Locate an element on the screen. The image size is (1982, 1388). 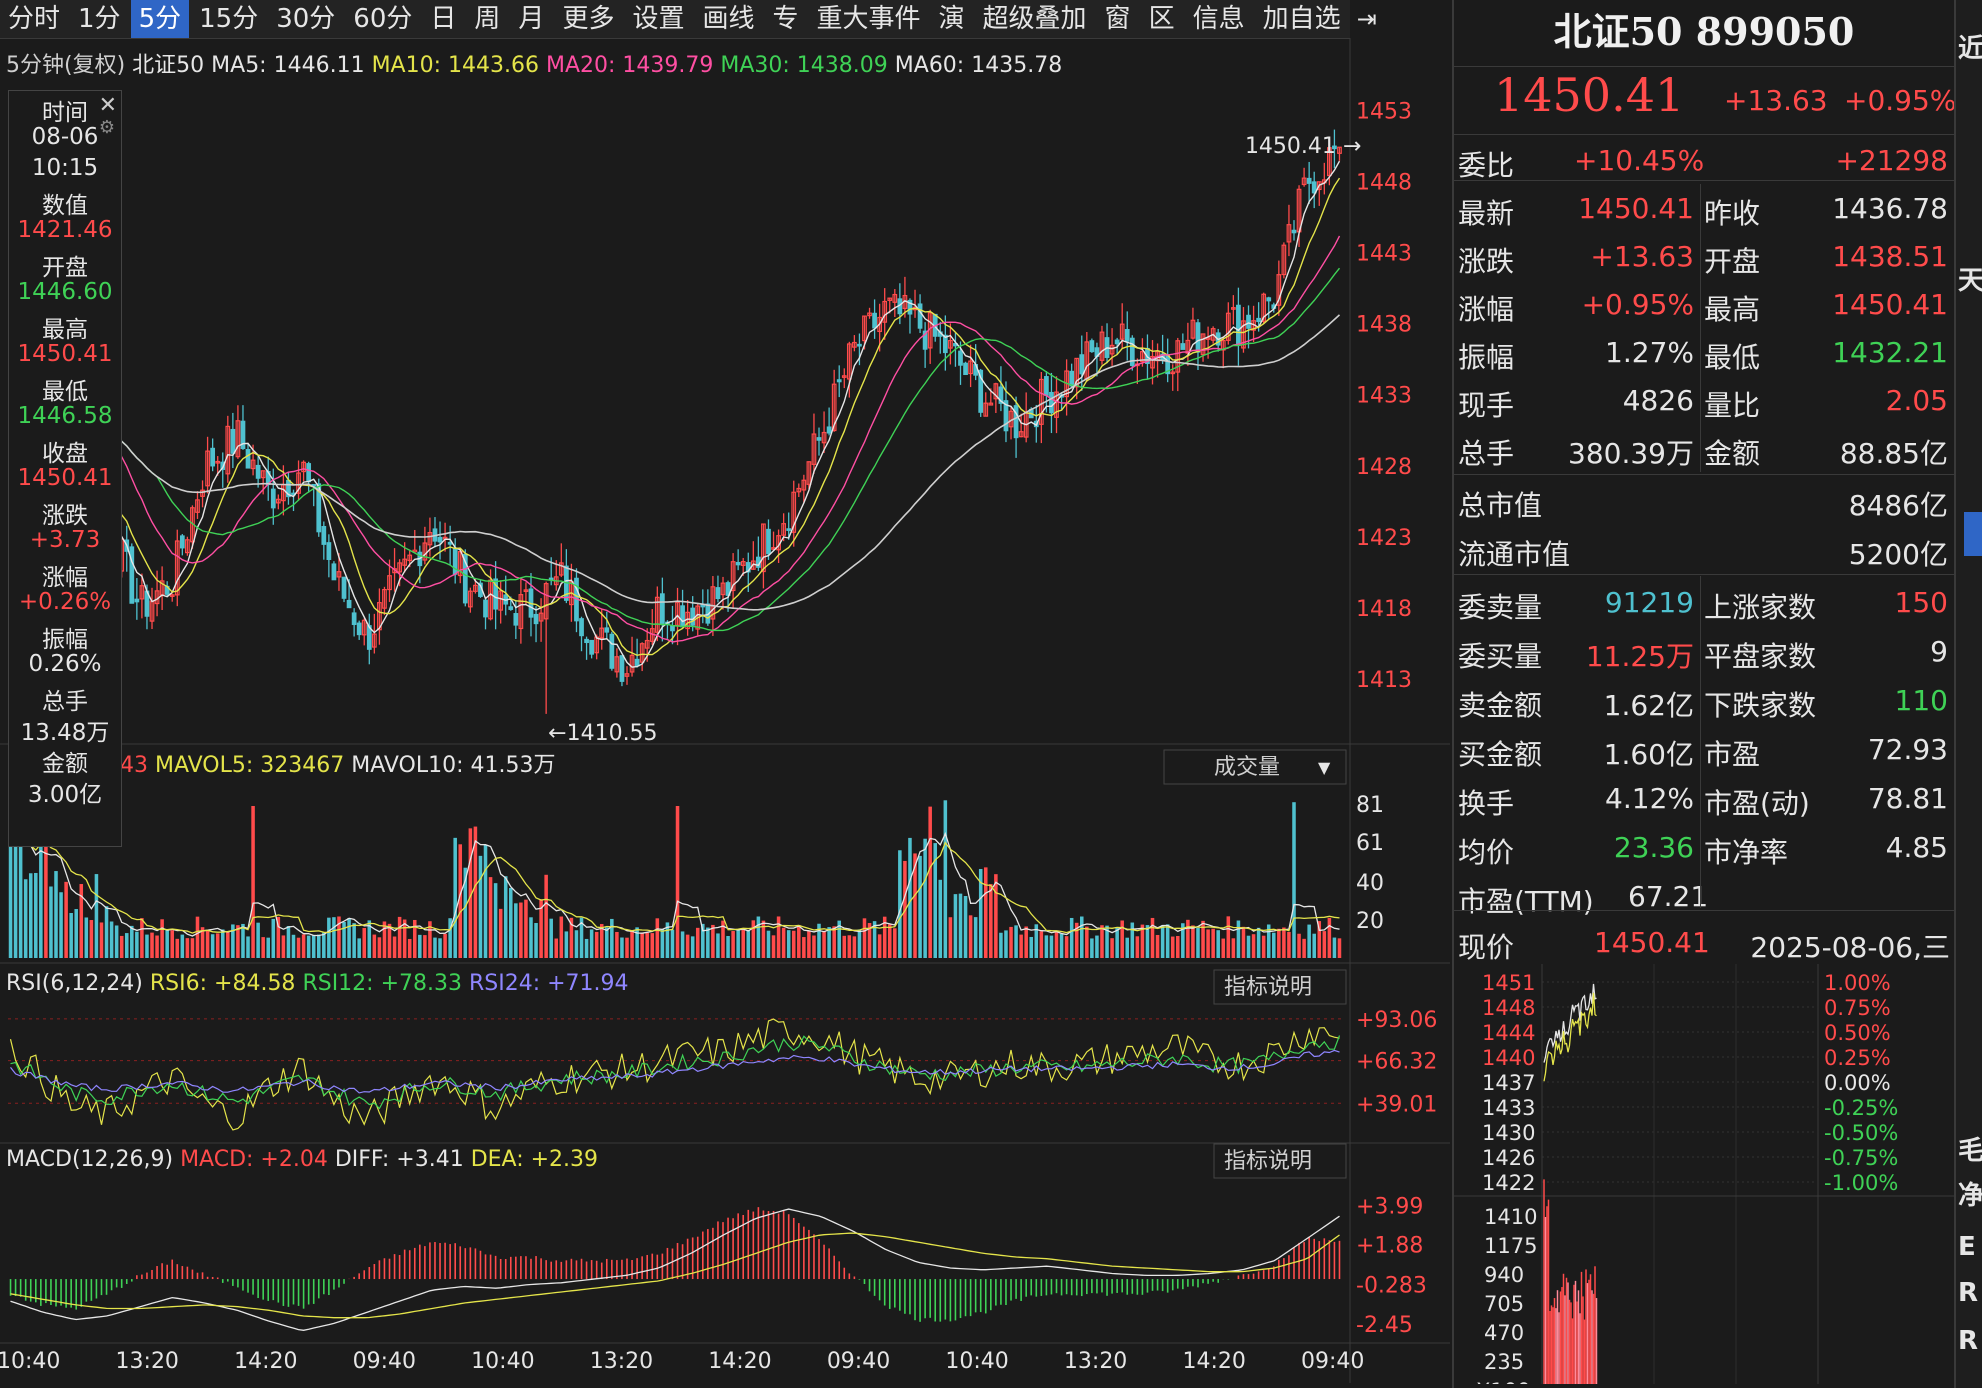
info-label: 数值 is located at coordinates (65, 206).